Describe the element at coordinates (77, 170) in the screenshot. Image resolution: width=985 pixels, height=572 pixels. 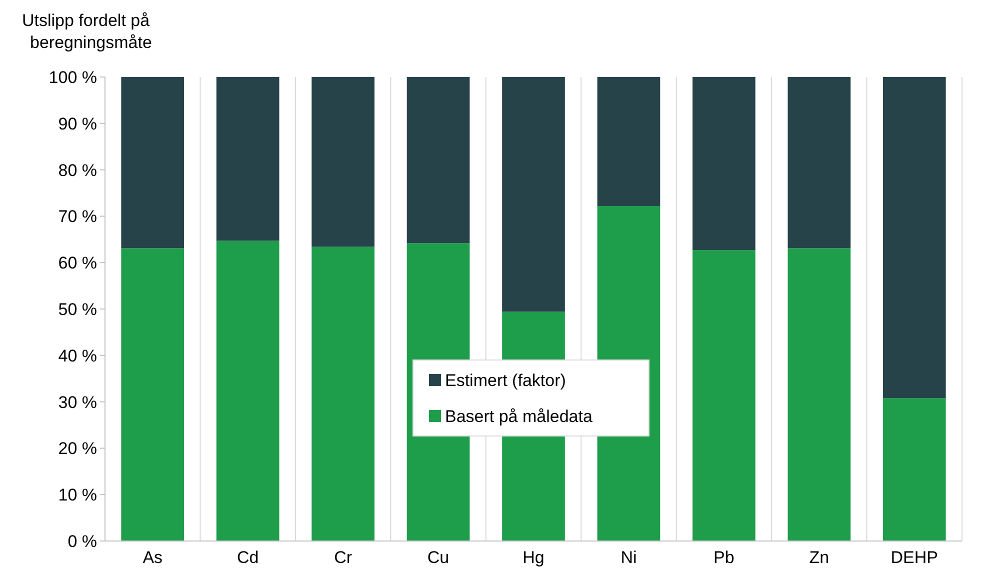
I see `y-tick-label: 80 %` at that location.